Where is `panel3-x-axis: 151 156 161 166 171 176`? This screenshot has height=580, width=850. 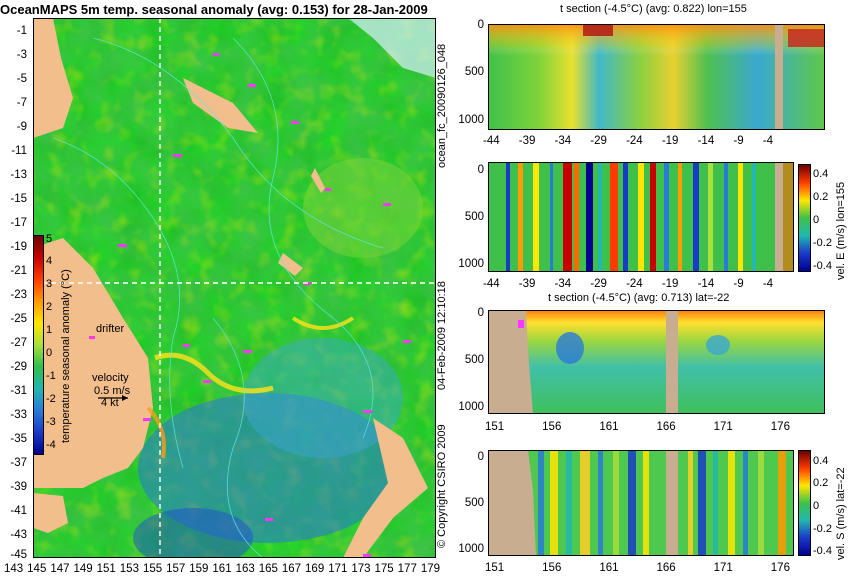 panel3-x-axis: 151 156 161 166 171 176 is located at coordinates (637, 427).